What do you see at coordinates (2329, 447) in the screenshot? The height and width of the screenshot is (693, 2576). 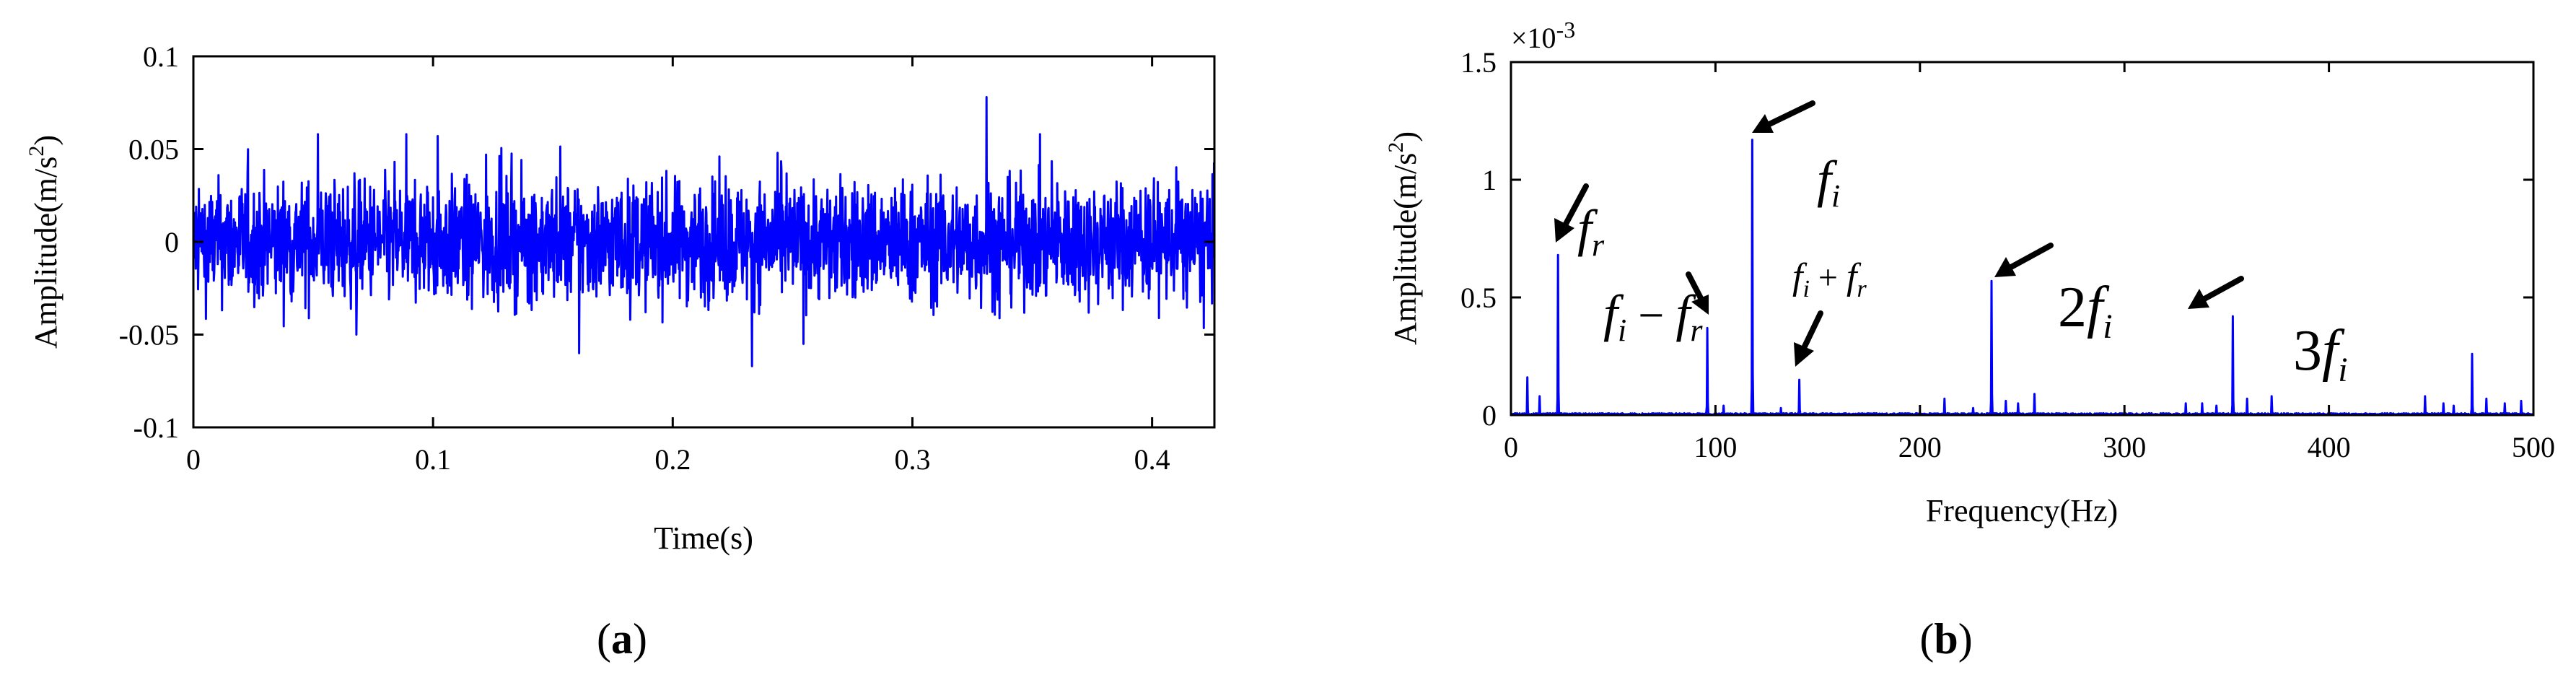 I see `chart-b-x-tick-label: 400` at bounding box center [2329, 447].